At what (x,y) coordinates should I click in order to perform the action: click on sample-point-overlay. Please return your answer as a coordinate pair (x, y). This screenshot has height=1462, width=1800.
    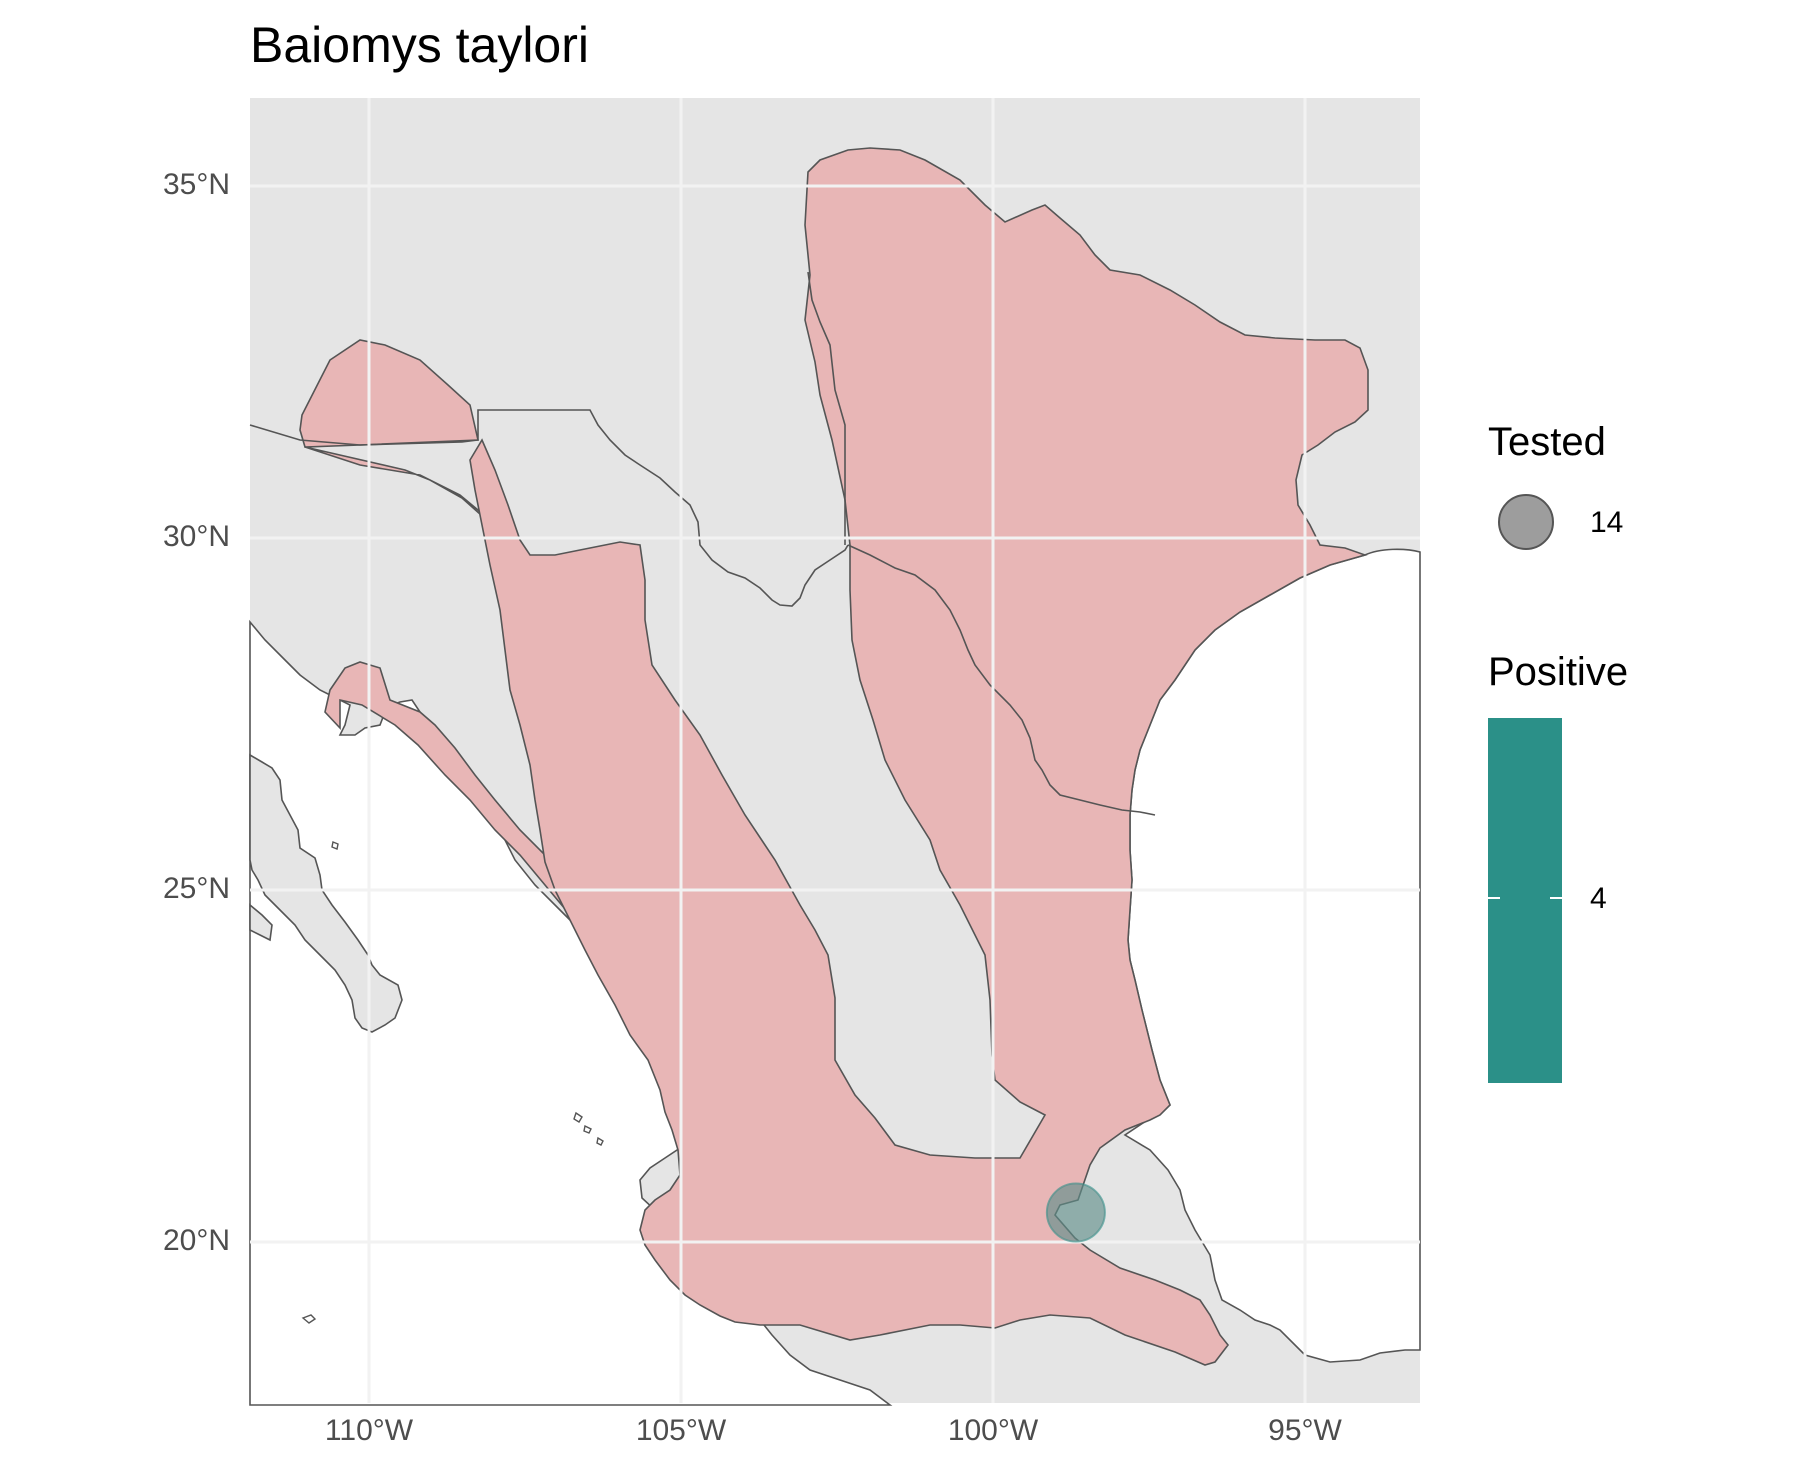
    Looking at the image, I should click on (1075, 1212).